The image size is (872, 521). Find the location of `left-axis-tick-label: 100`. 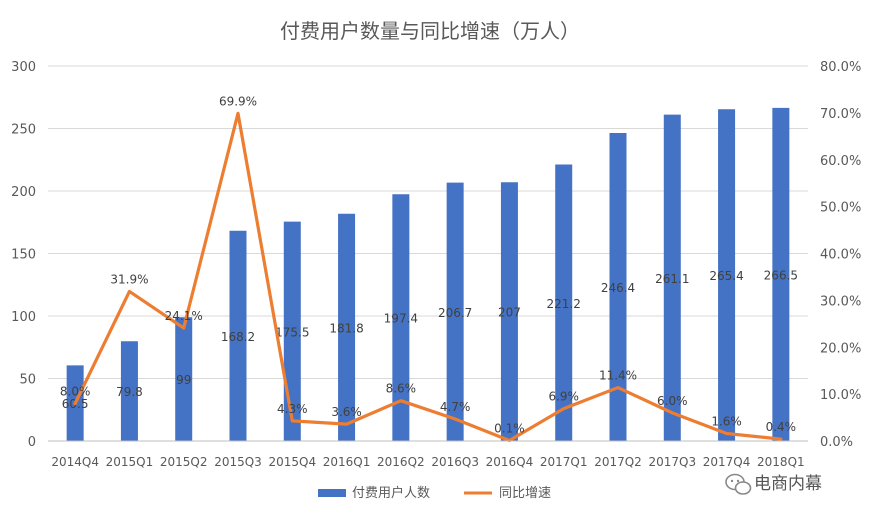

left-axis-tick-label: 100 is located at coordinates (23, 317).